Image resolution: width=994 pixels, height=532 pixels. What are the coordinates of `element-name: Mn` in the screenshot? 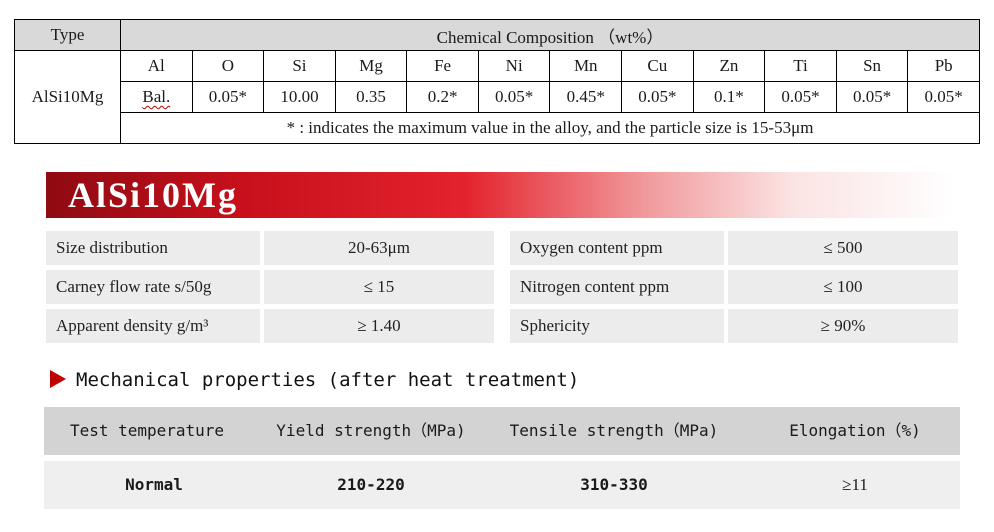 It's located at (586, 66).